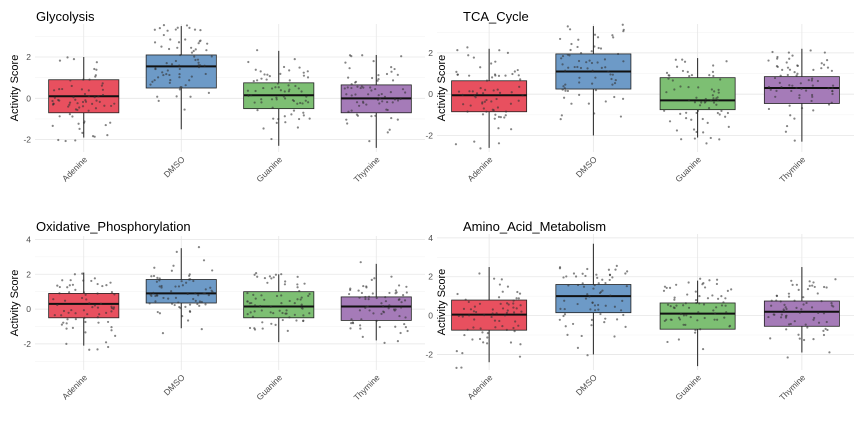 This screenshot has height=437, width=864. I want to click on box-adenine, so click(84, 306).